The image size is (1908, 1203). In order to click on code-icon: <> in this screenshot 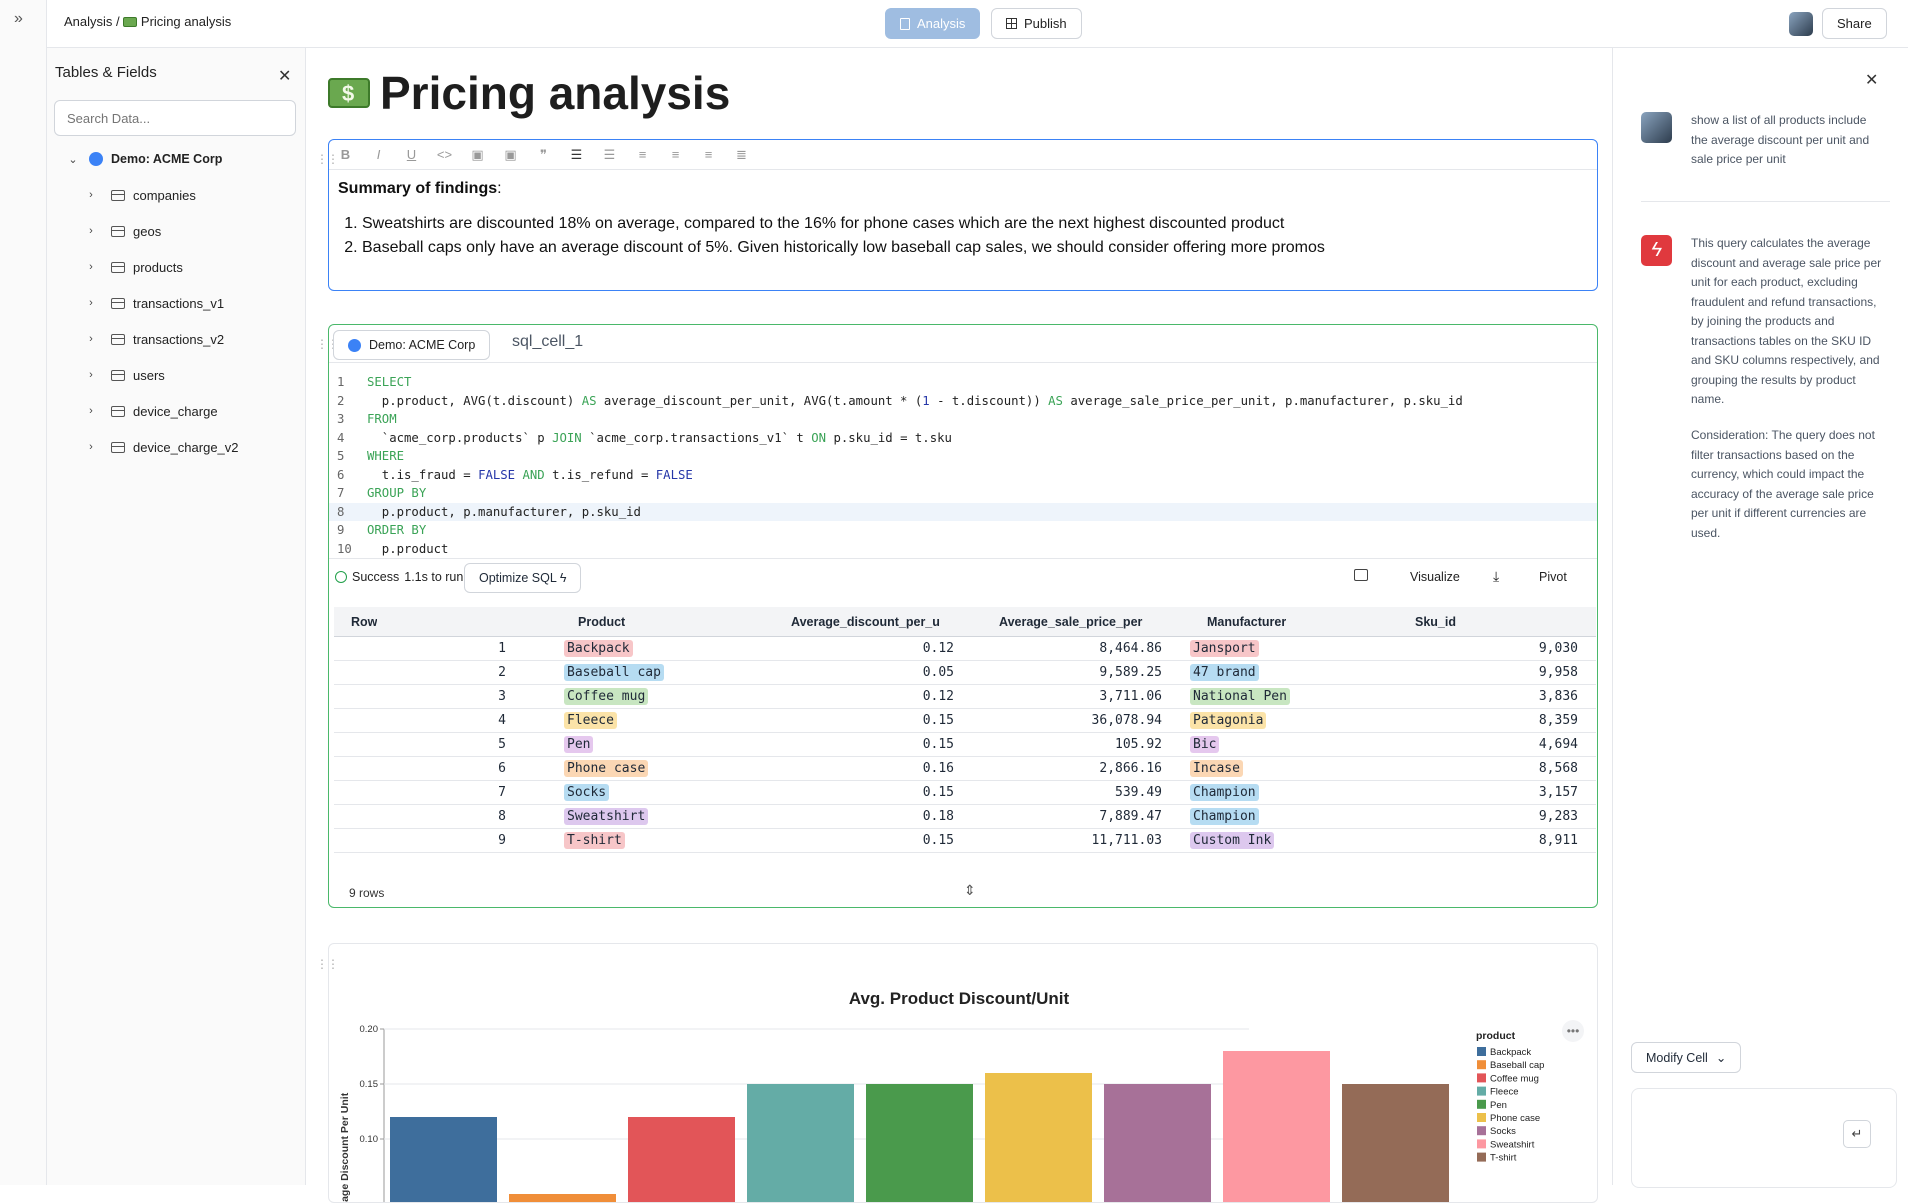, I will do `click(444, 154)`.